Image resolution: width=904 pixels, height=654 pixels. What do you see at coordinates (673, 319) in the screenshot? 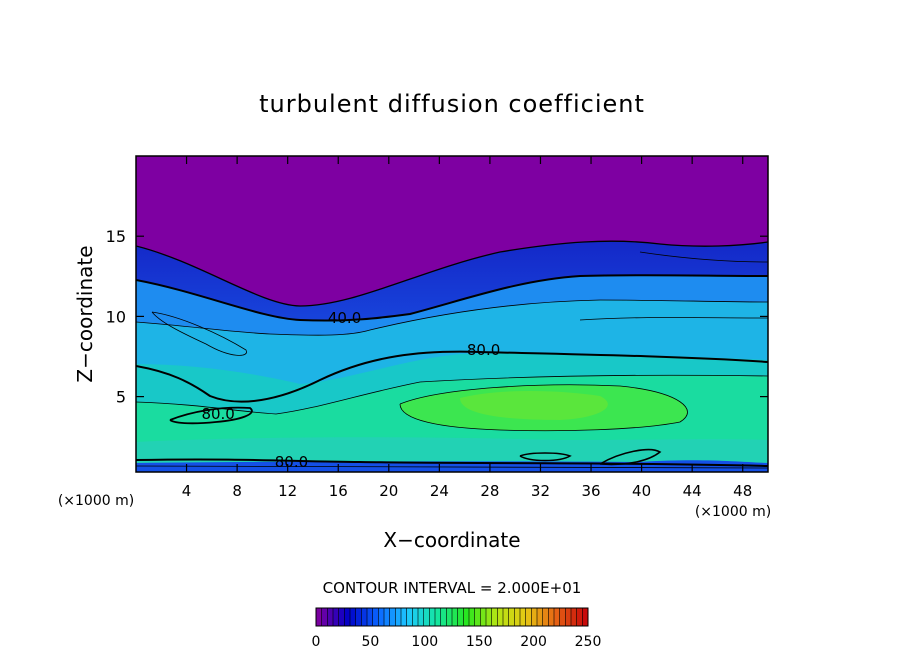
I see `contour-line-right-upper` at bounding box center [673, 319].